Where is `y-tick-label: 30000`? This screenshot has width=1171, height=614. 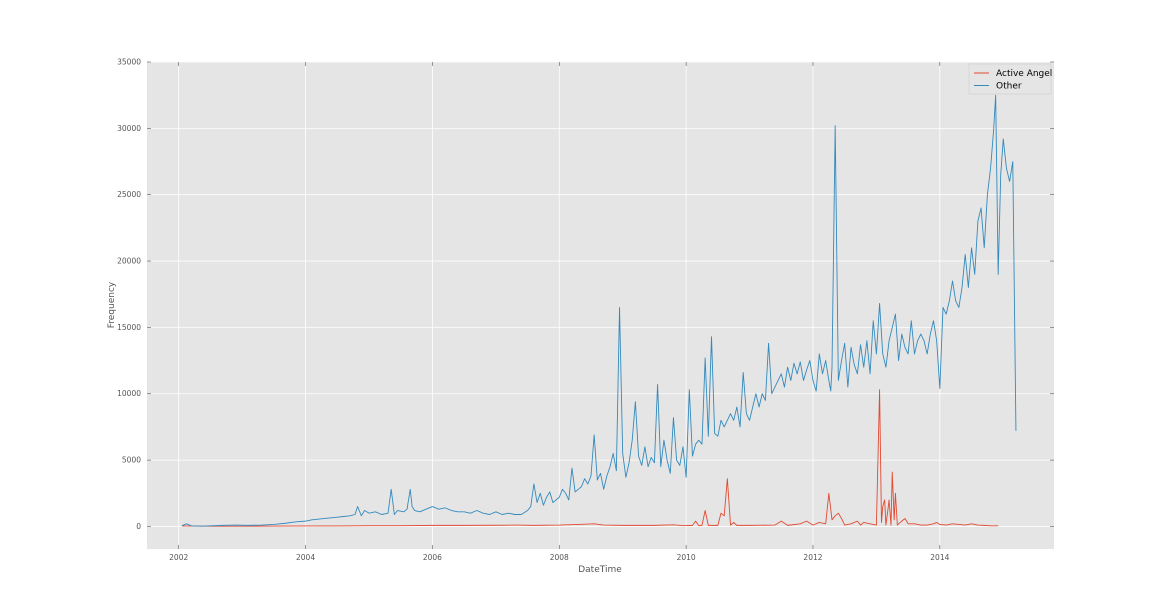
y-tick-label: 30000 is located at coordinates (129, 128).